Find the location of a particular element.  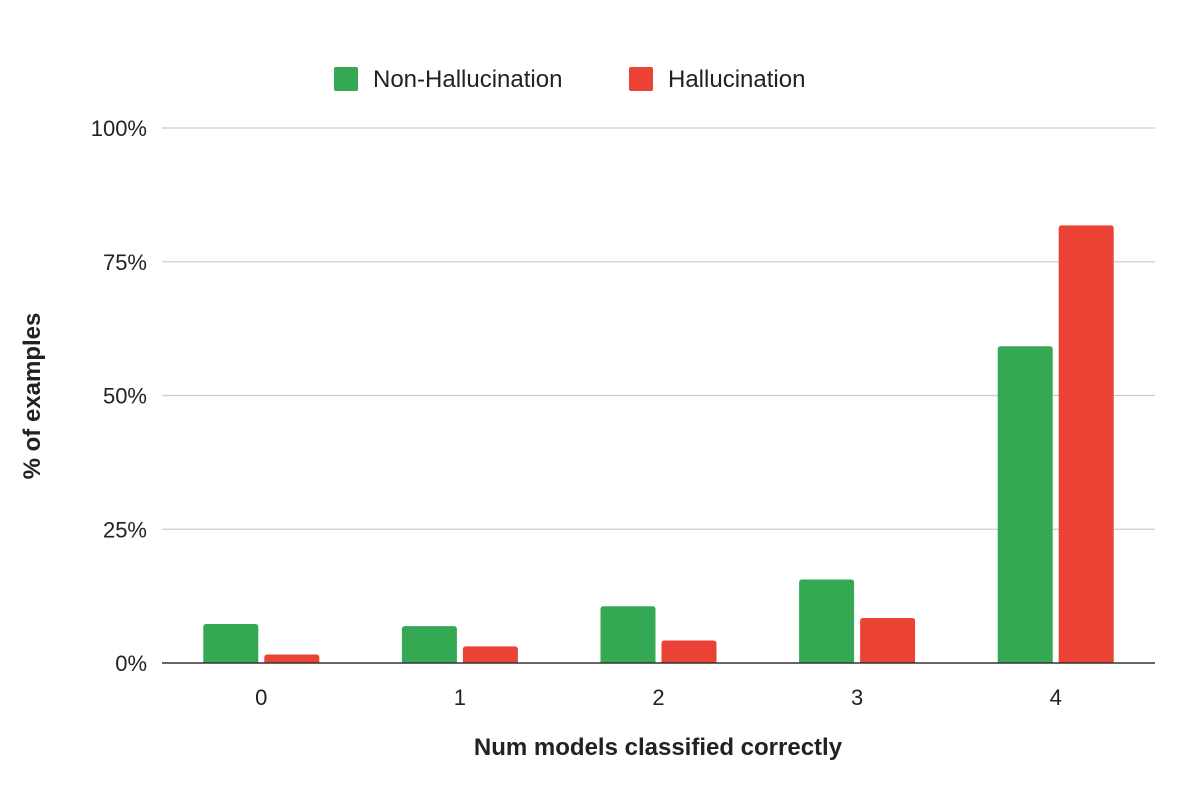

x-axis-ticks: 0 1 2 3 4 is located at coordinates (658, 697).